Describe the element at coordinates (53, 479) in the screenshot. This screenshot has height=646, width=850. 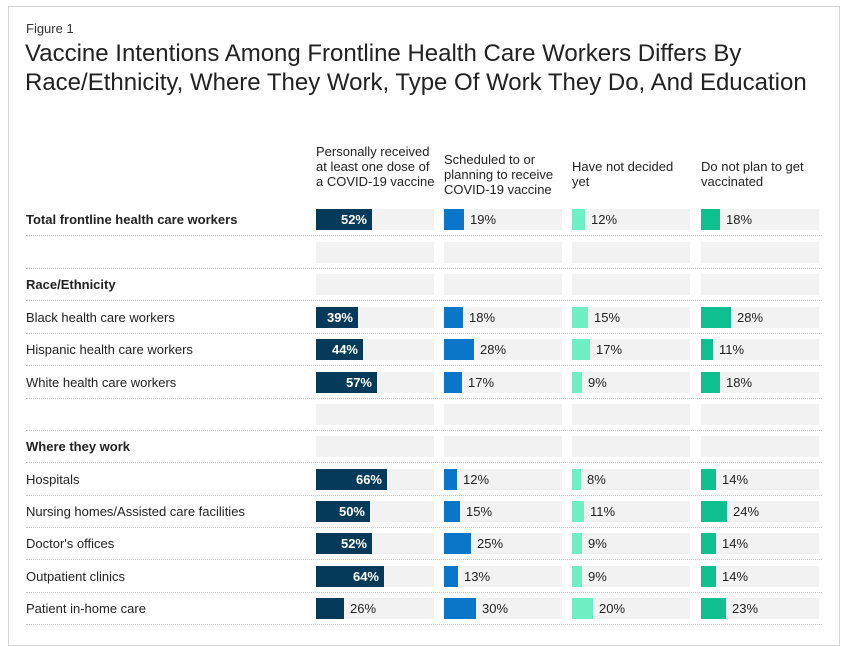
I see `row-label: Hospitals` at that location.